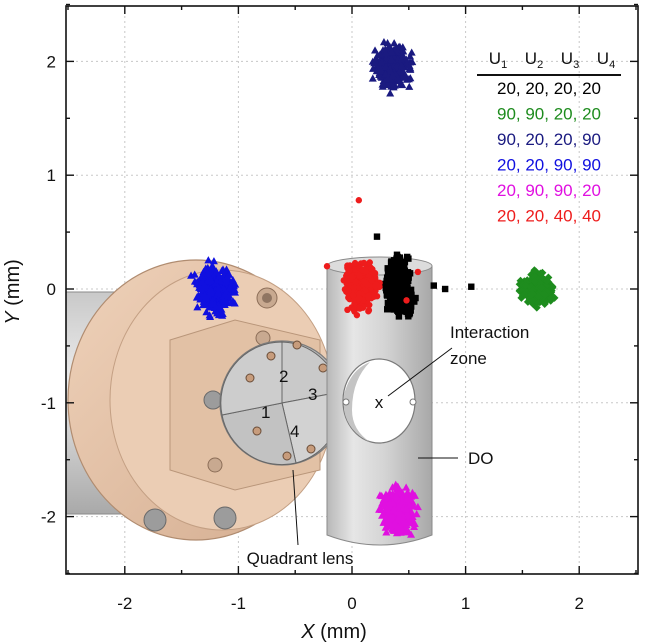 The height and width of the screenshot is (643, 646). I want to click on y-axis-unit: (mm), so click(13, 285).